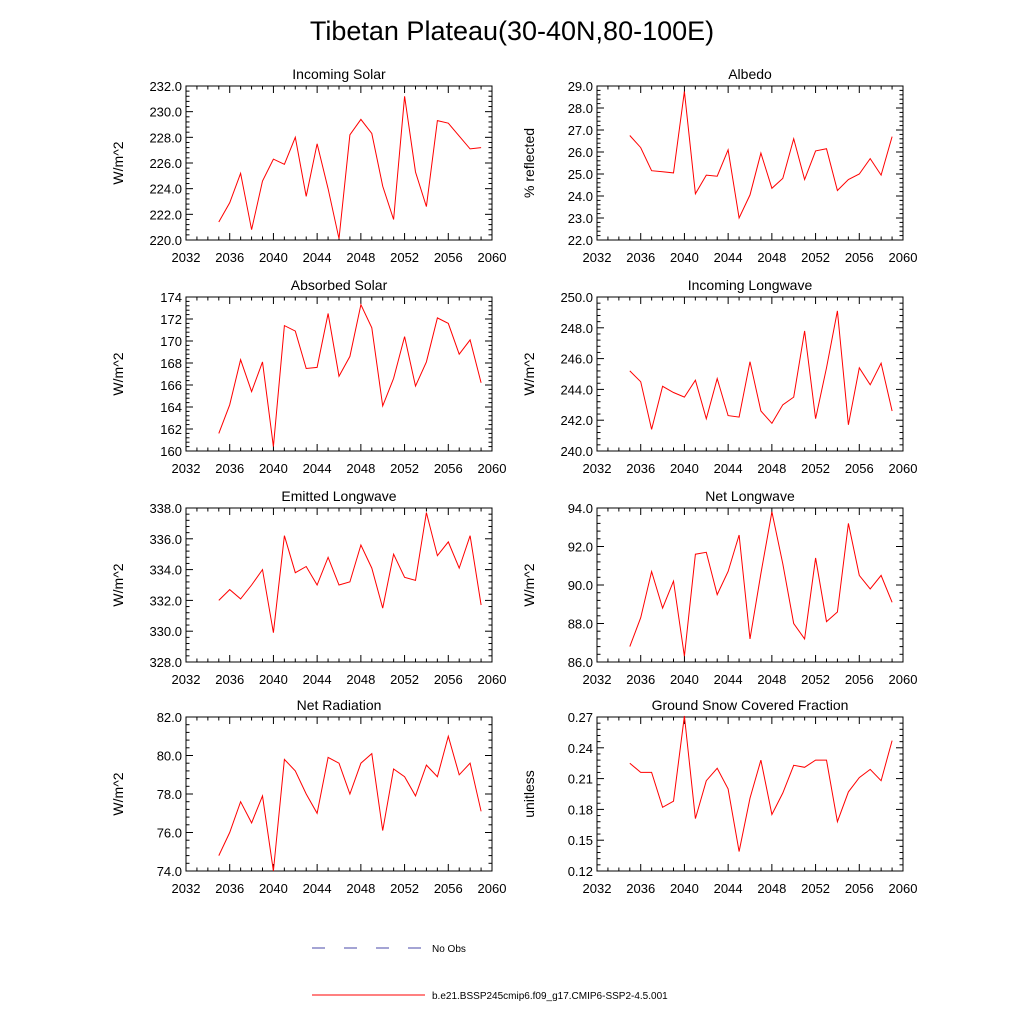  I want to click on panel-title: Ground Snow Covered Fraction, so click(750, 705).